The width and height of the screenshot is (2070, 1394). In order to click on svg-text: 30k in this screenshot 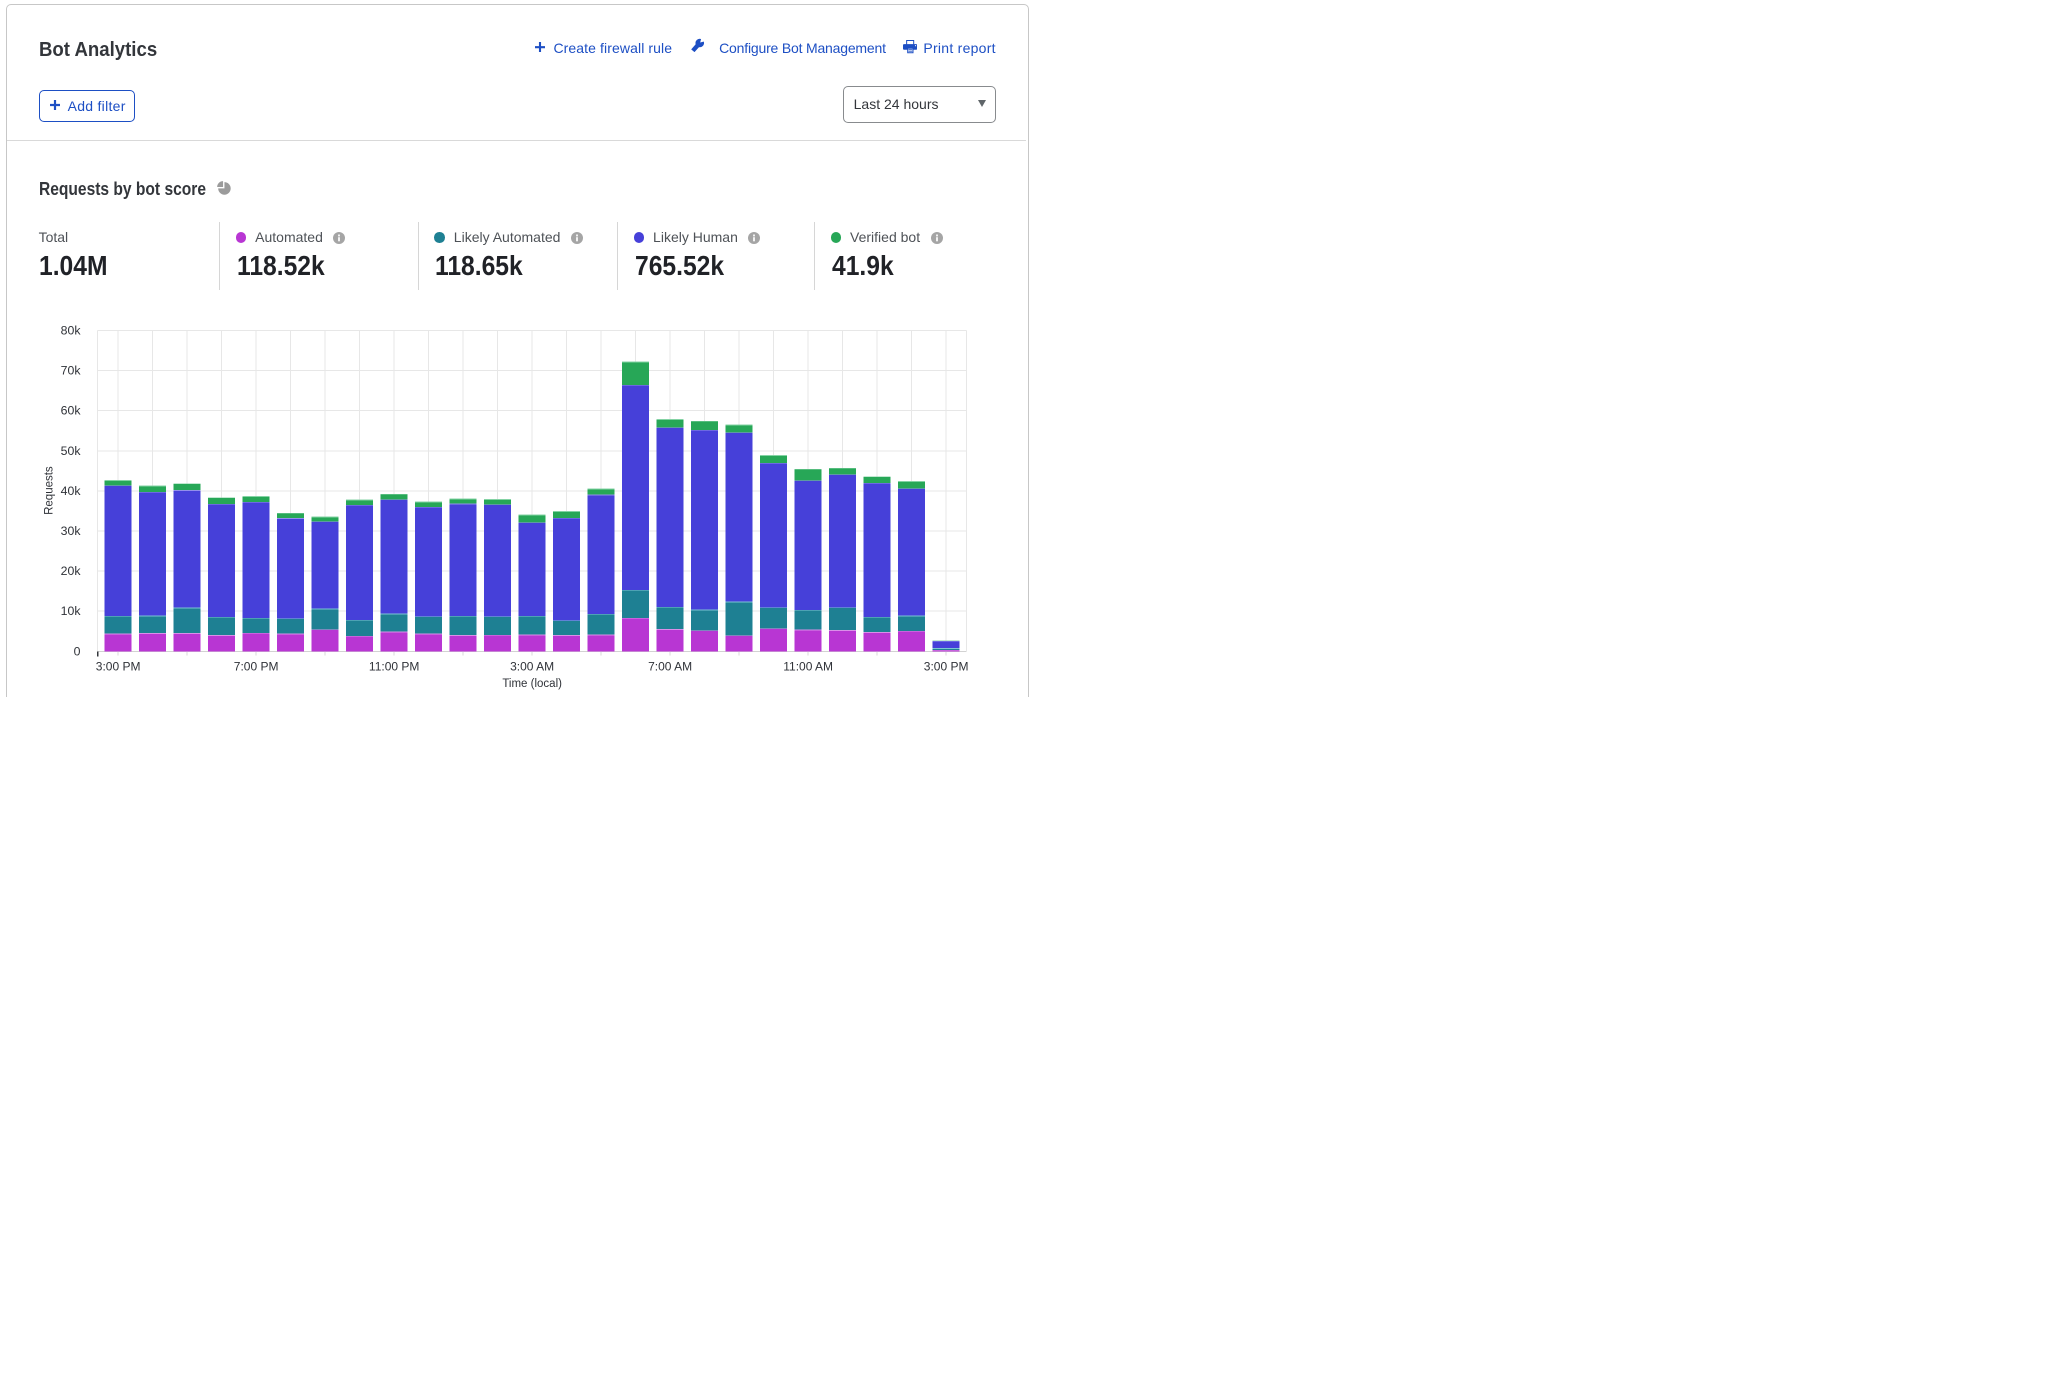, I will do `click(71, 531)`.